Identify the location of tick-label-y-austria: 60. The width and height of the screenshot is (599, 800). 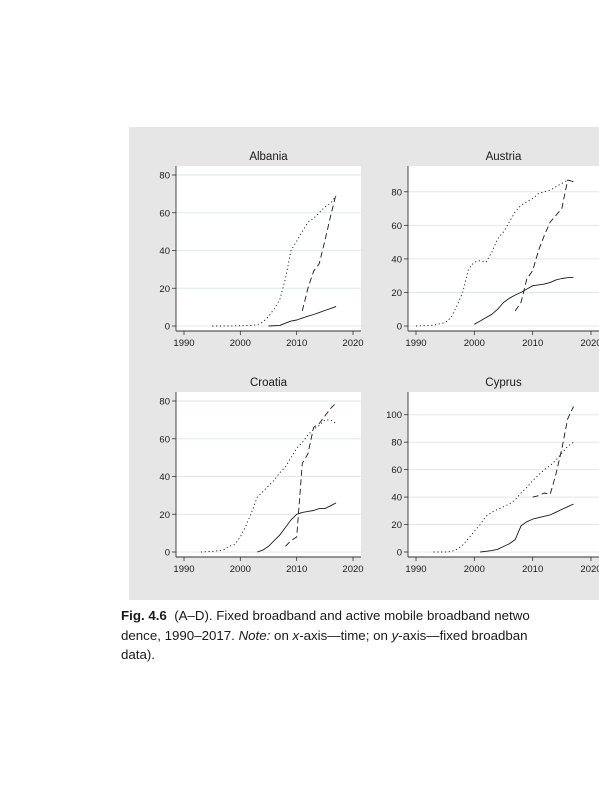
(396, 226).